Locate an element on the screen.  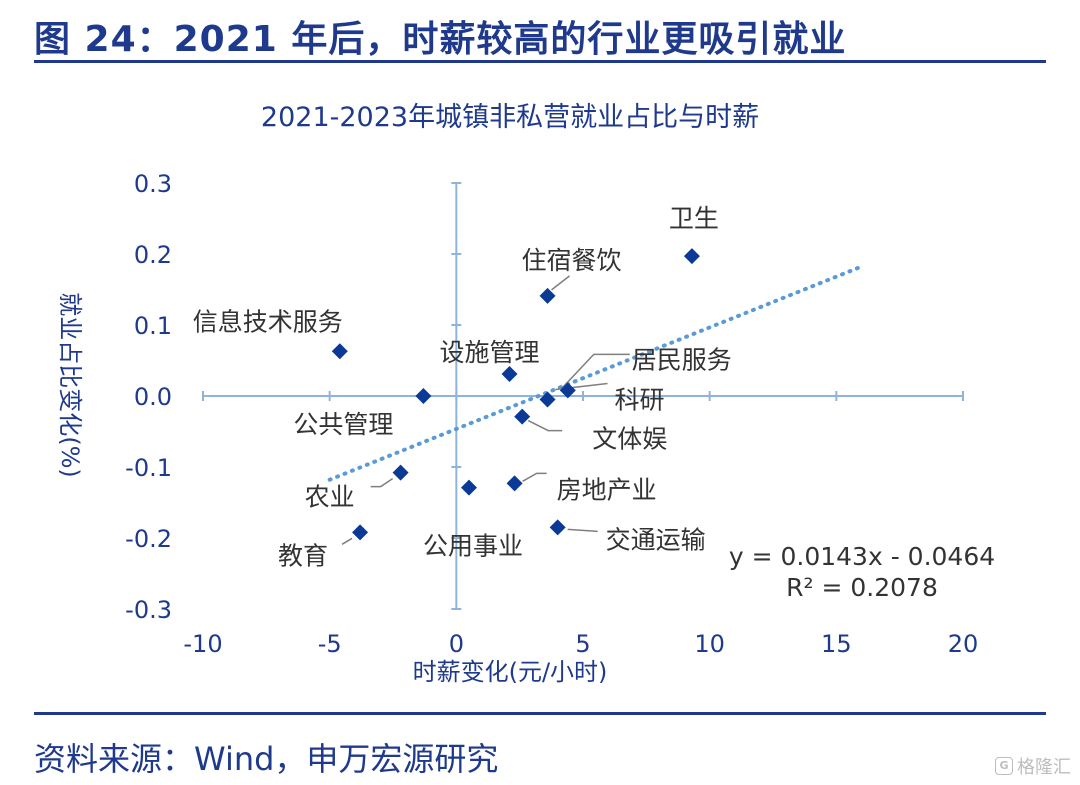
point-label: 卫生 is located at coordinates (694, 218).